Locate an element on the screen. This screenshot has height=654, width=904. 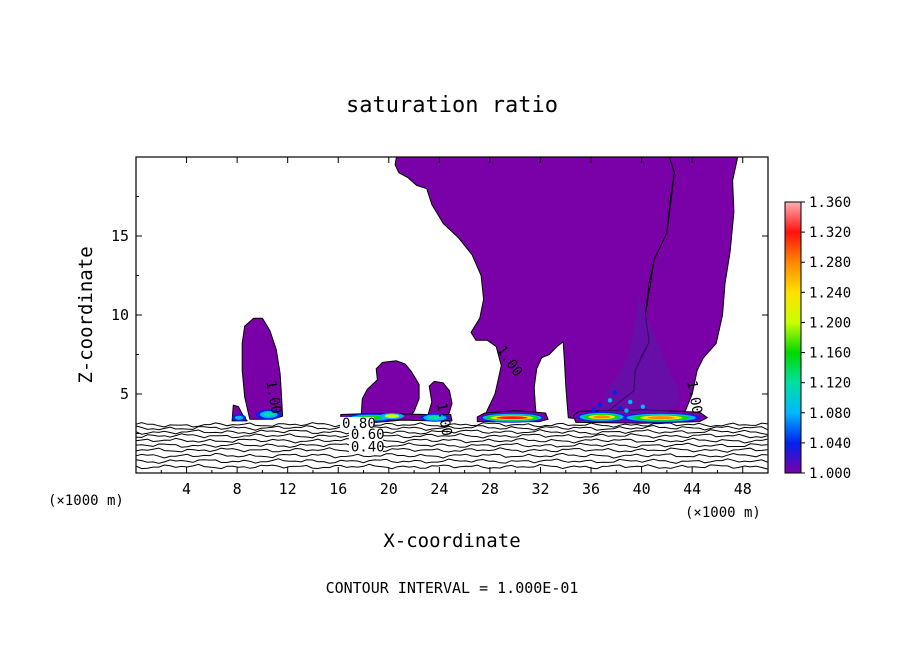
x-tick-label: 40 is located at coordinates (642, 489).